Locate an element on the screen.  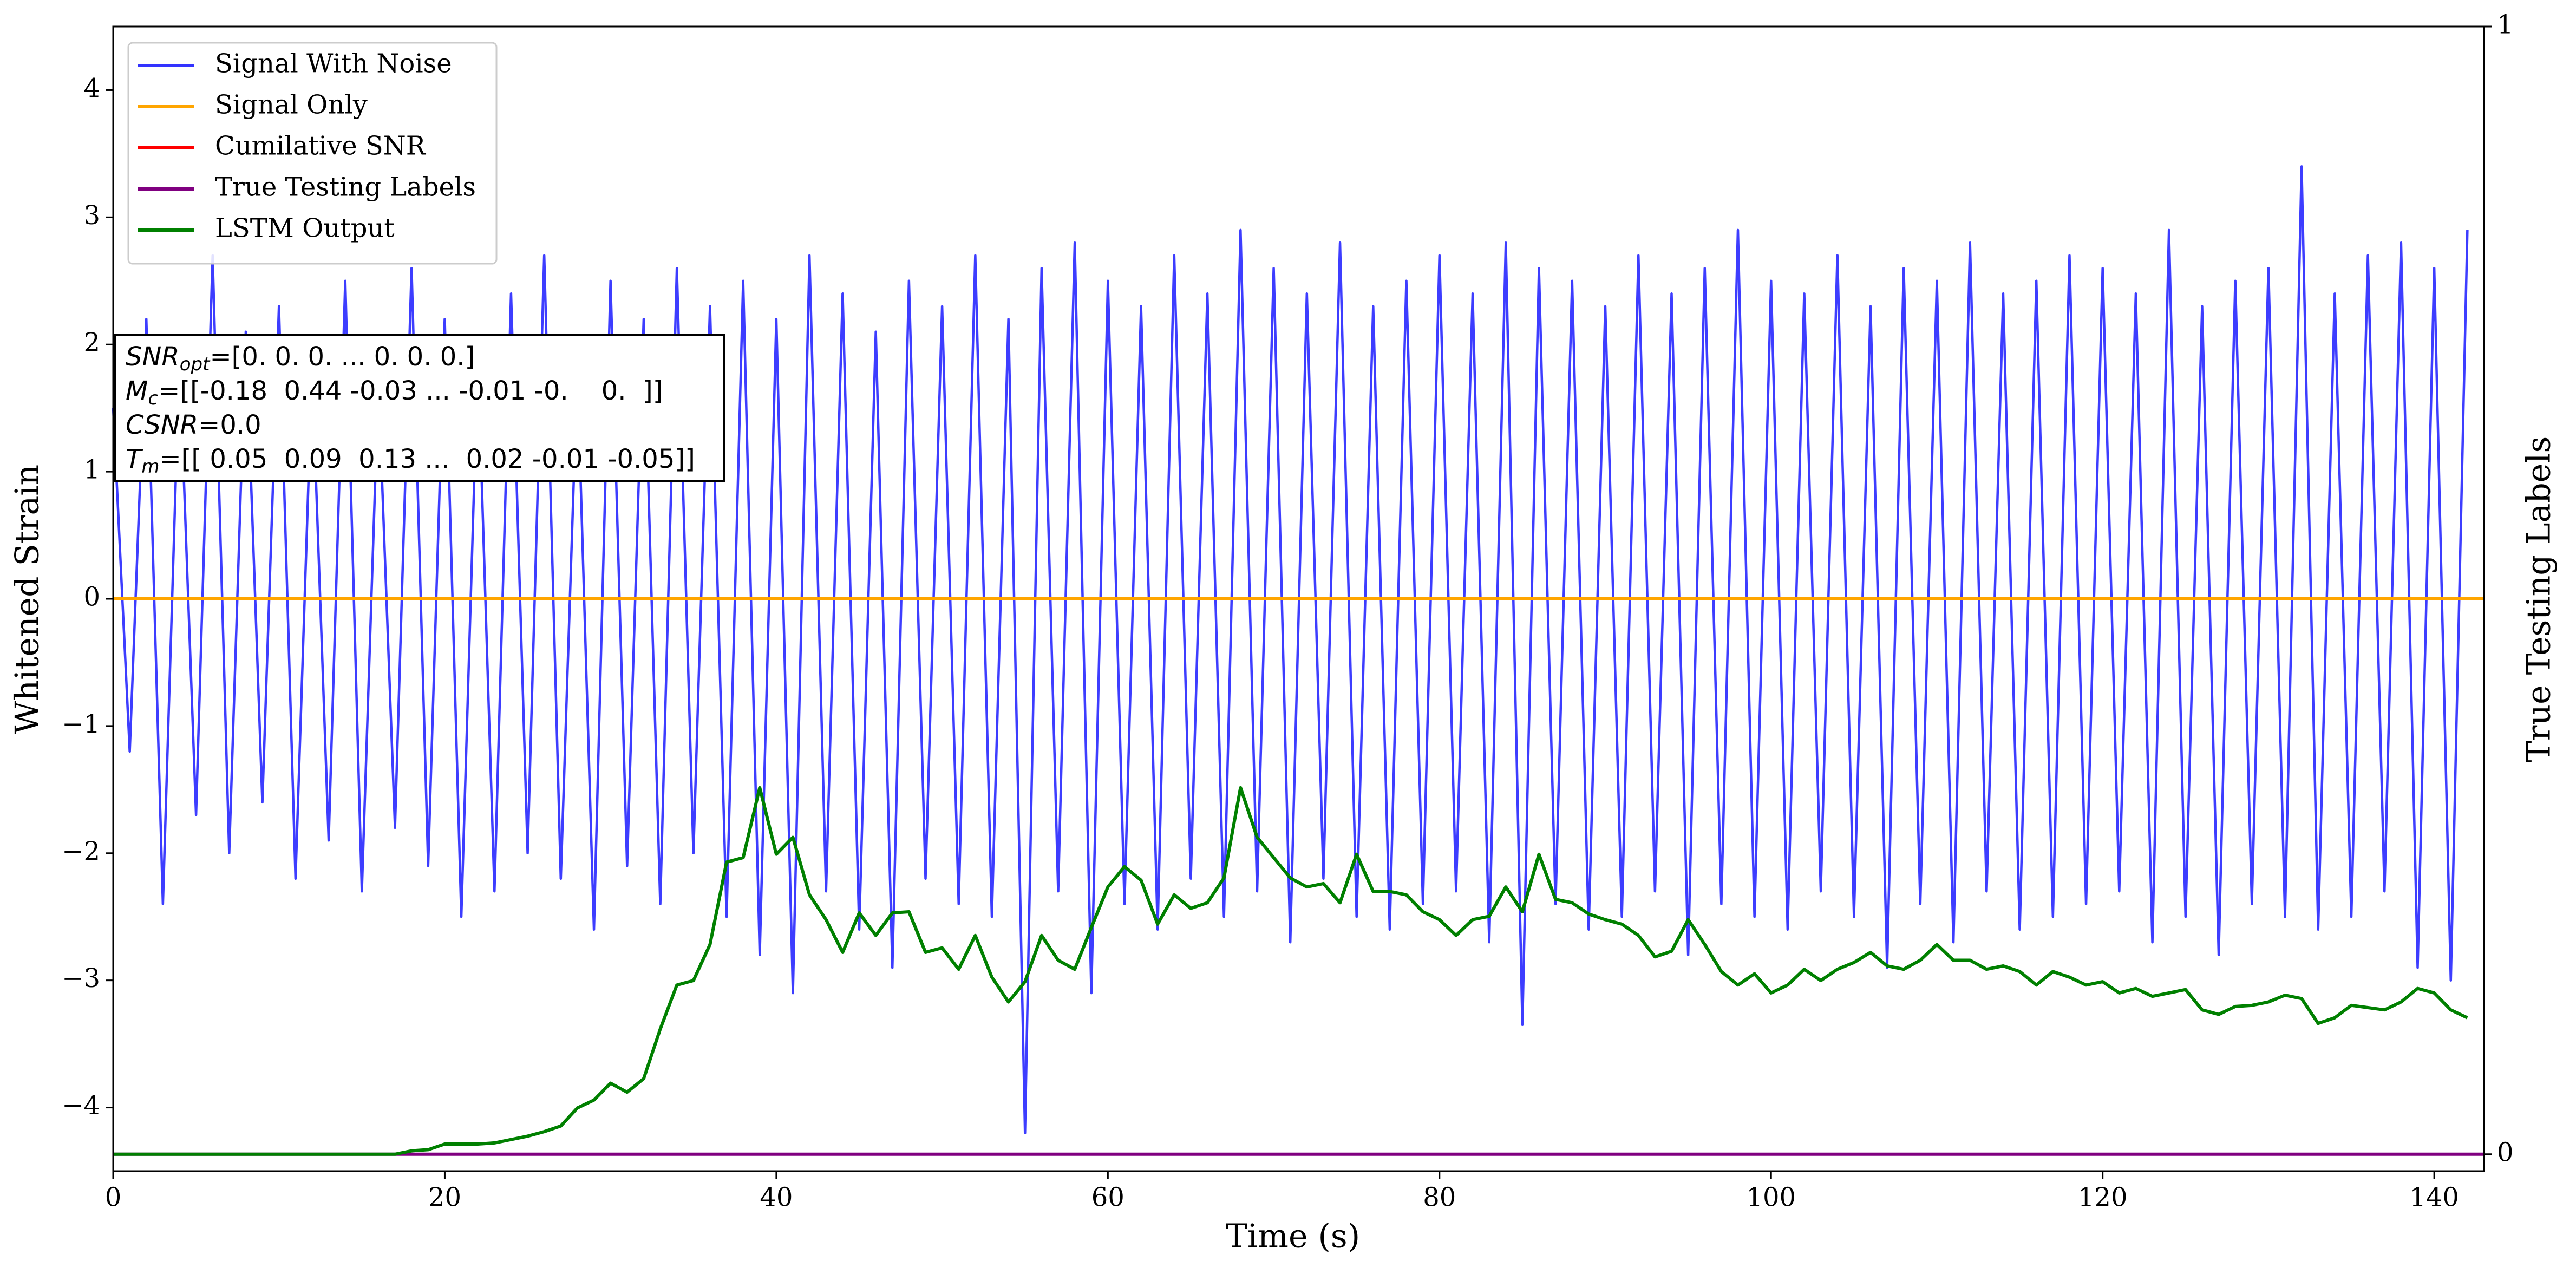
y-tick-label: −4 is located at coordinates (81, 1105).